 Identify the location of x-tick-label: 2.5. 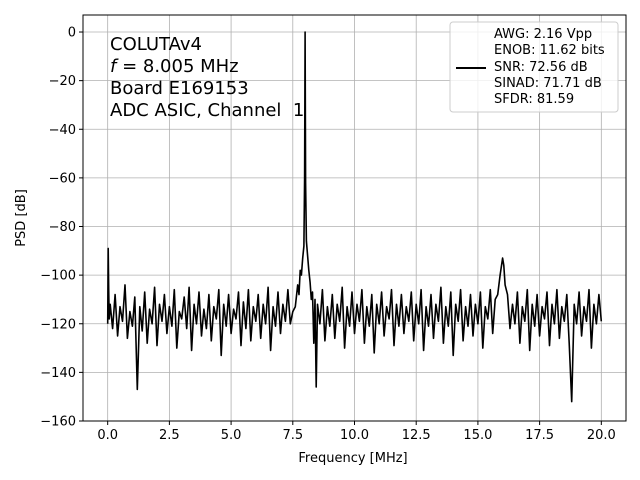
(169, 435).